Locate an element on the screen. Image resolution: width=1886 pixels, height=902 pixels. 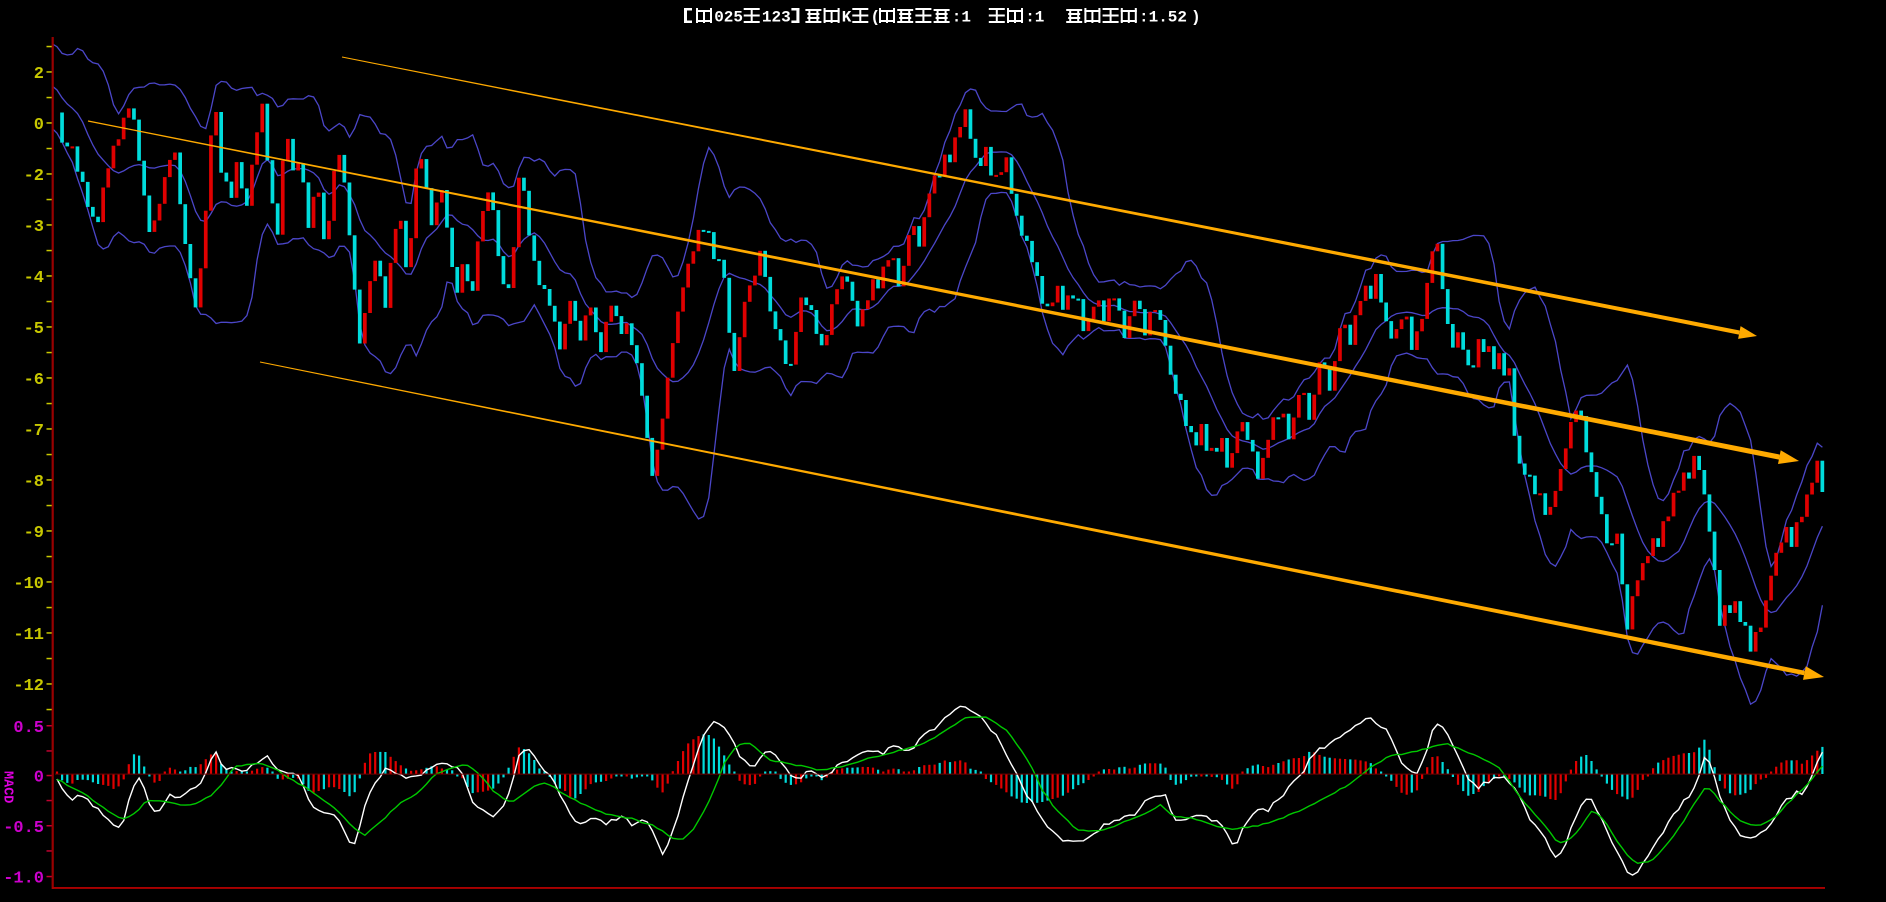
svg-text: K is located at coordinates (847, 18).